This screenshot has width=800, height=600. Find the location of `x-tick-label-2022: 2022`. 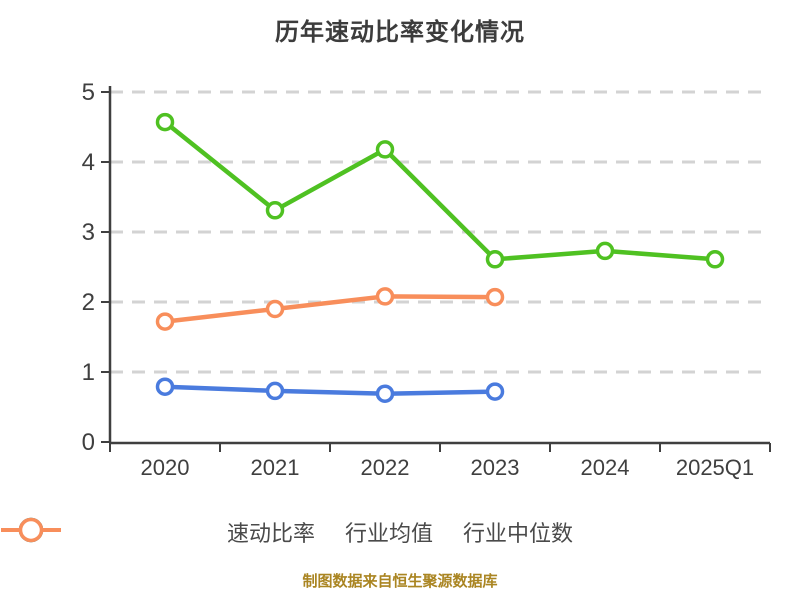

x-tick-label-2022: 2022 is located at coordinates (385, 467).